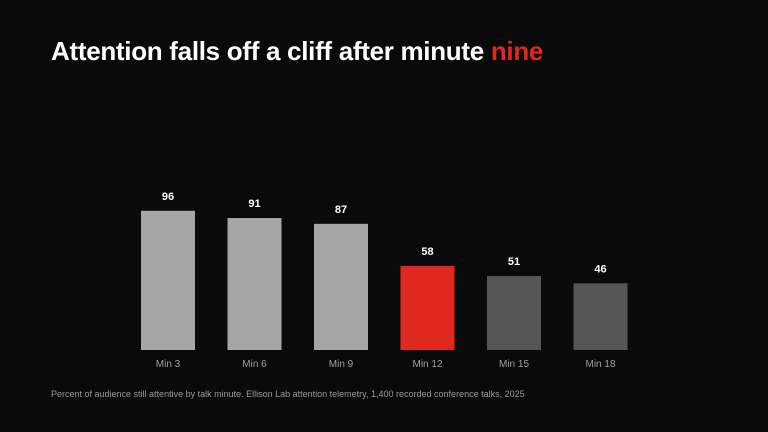 This screenshot has width=768, height=432. Describe the element at coordinates (600, 364) in the screenshot. I see `category-label: Min 18` at that location.